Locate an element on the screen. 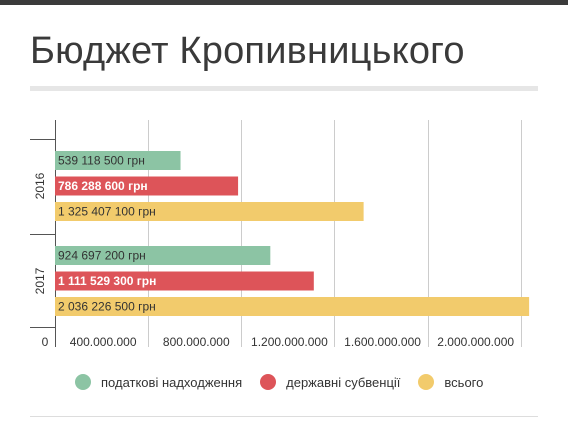  legend-label-tax: податкові надходження is located at coordinates (172, 382).